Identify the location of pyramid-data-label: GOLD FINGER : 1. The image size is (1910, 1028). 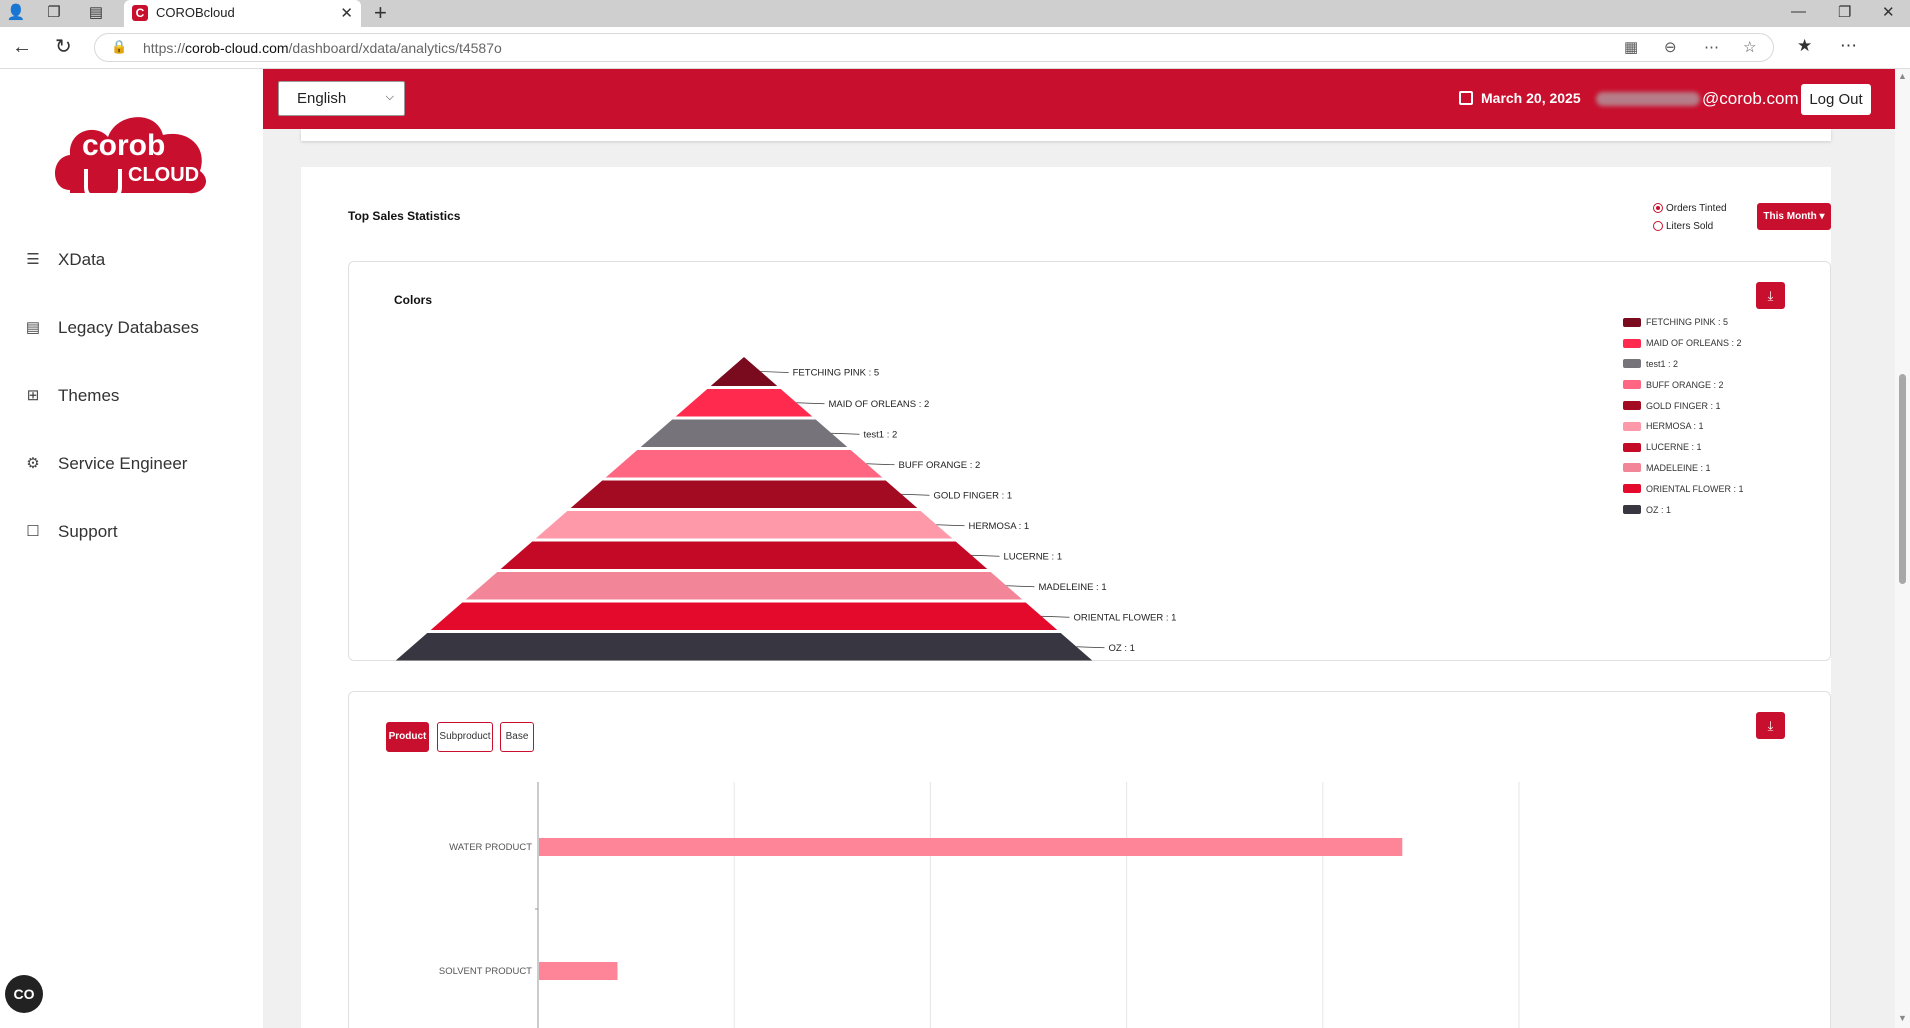
(973, 495).